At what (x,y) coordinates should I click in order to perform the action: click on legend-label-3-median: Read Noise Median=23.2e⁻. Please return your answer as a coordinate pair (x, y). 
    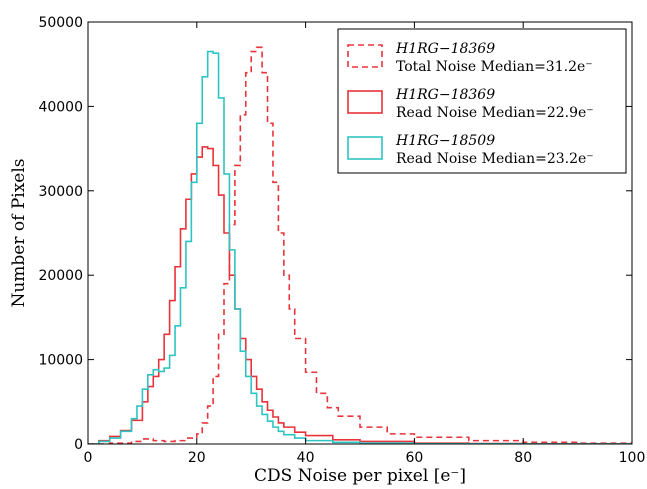
    Looking at the image, I should click on (495, 159).